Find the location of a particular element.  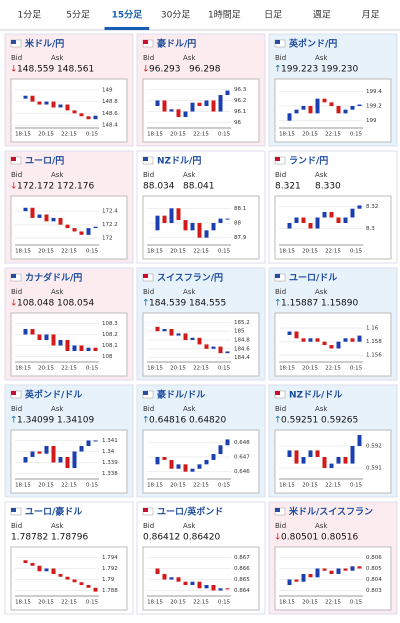

ask-value: 0.86420 is located at coordinates (201, 538).